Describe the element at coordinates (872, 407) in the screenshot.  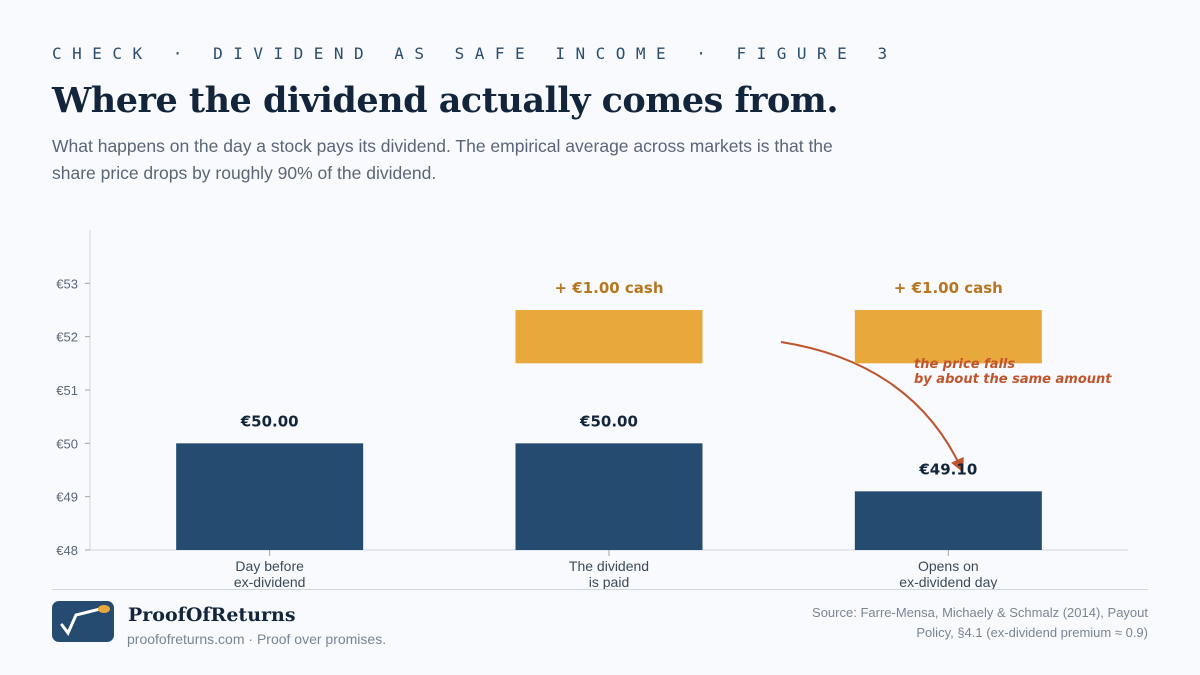
I see `annotation-arrow` at that location.